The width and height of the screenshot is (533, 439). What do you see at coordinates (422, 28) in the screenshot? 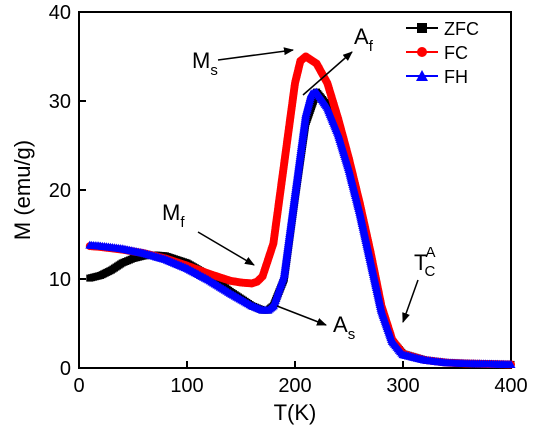
I see `legend-marker-zfc` at bounding box center [422, 28].